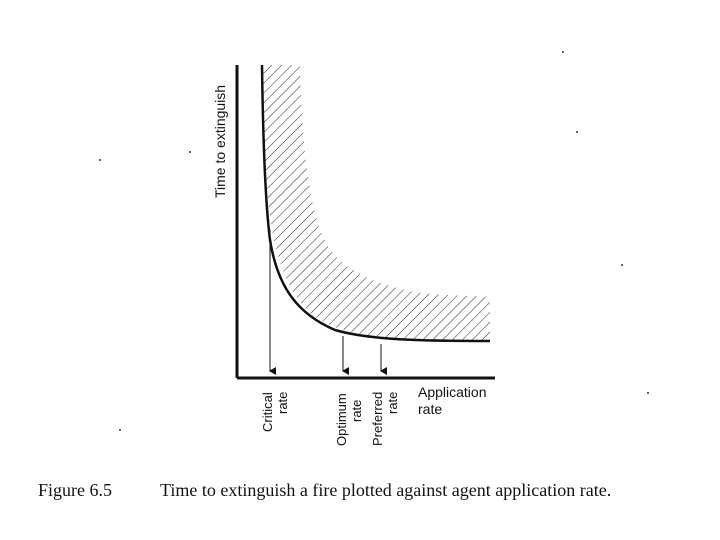 Image resolution: width=720 pixels, height=540 pixels. I want to click on preferred-rate-label: Preferred rate, so click(385, 419).